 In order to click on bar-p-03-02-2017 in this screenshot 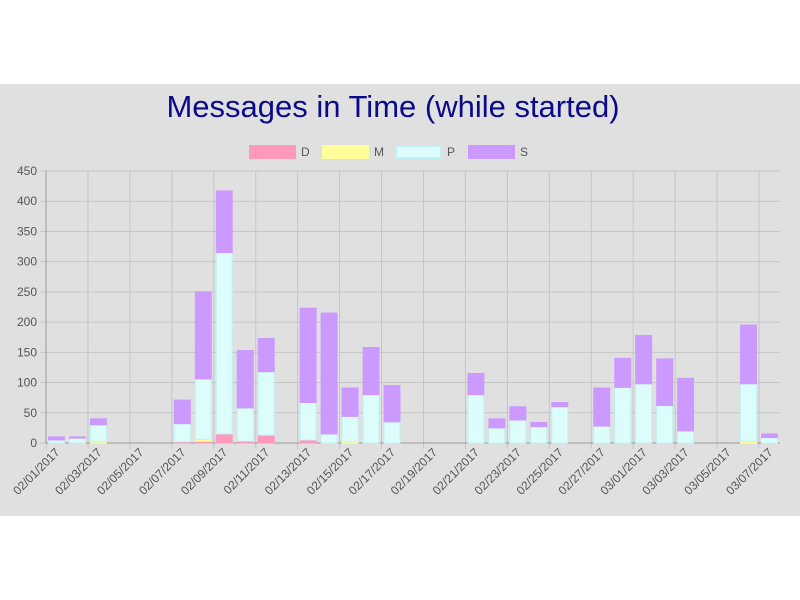, I will do `click(665, 424)`.